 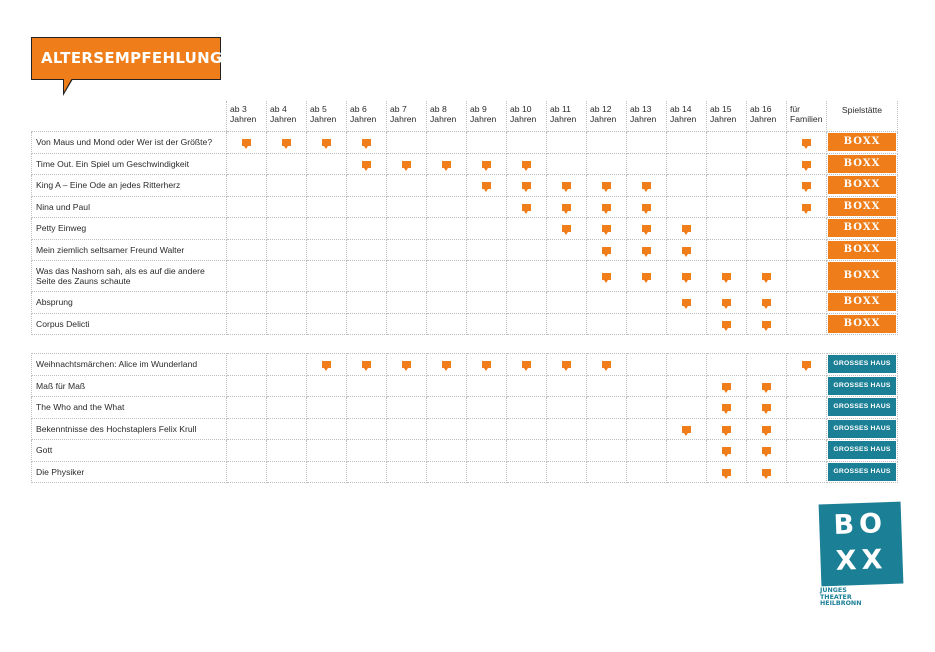 What do you see at coordinates (601, 109) in the screenshot?
I see `age-header-top: ab 12` at bounding box center [601, 109].